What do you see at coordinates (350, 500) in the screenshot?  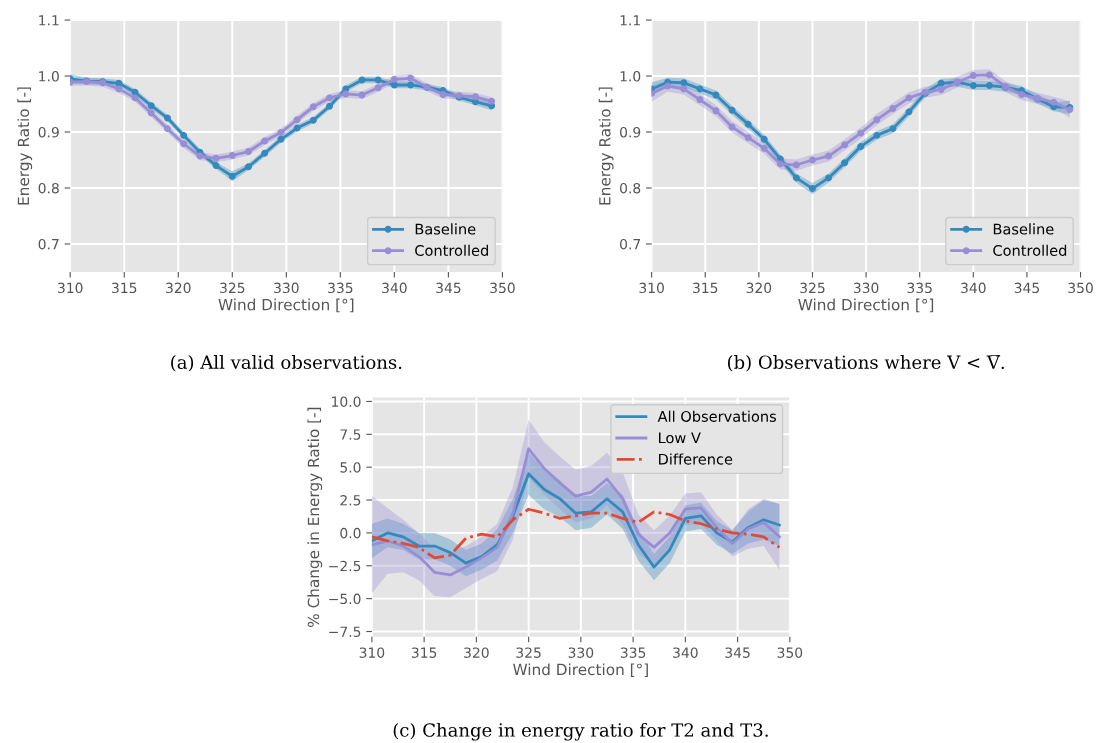 I see `y-tick-label: 2.5` at bounding box center [350, 500].